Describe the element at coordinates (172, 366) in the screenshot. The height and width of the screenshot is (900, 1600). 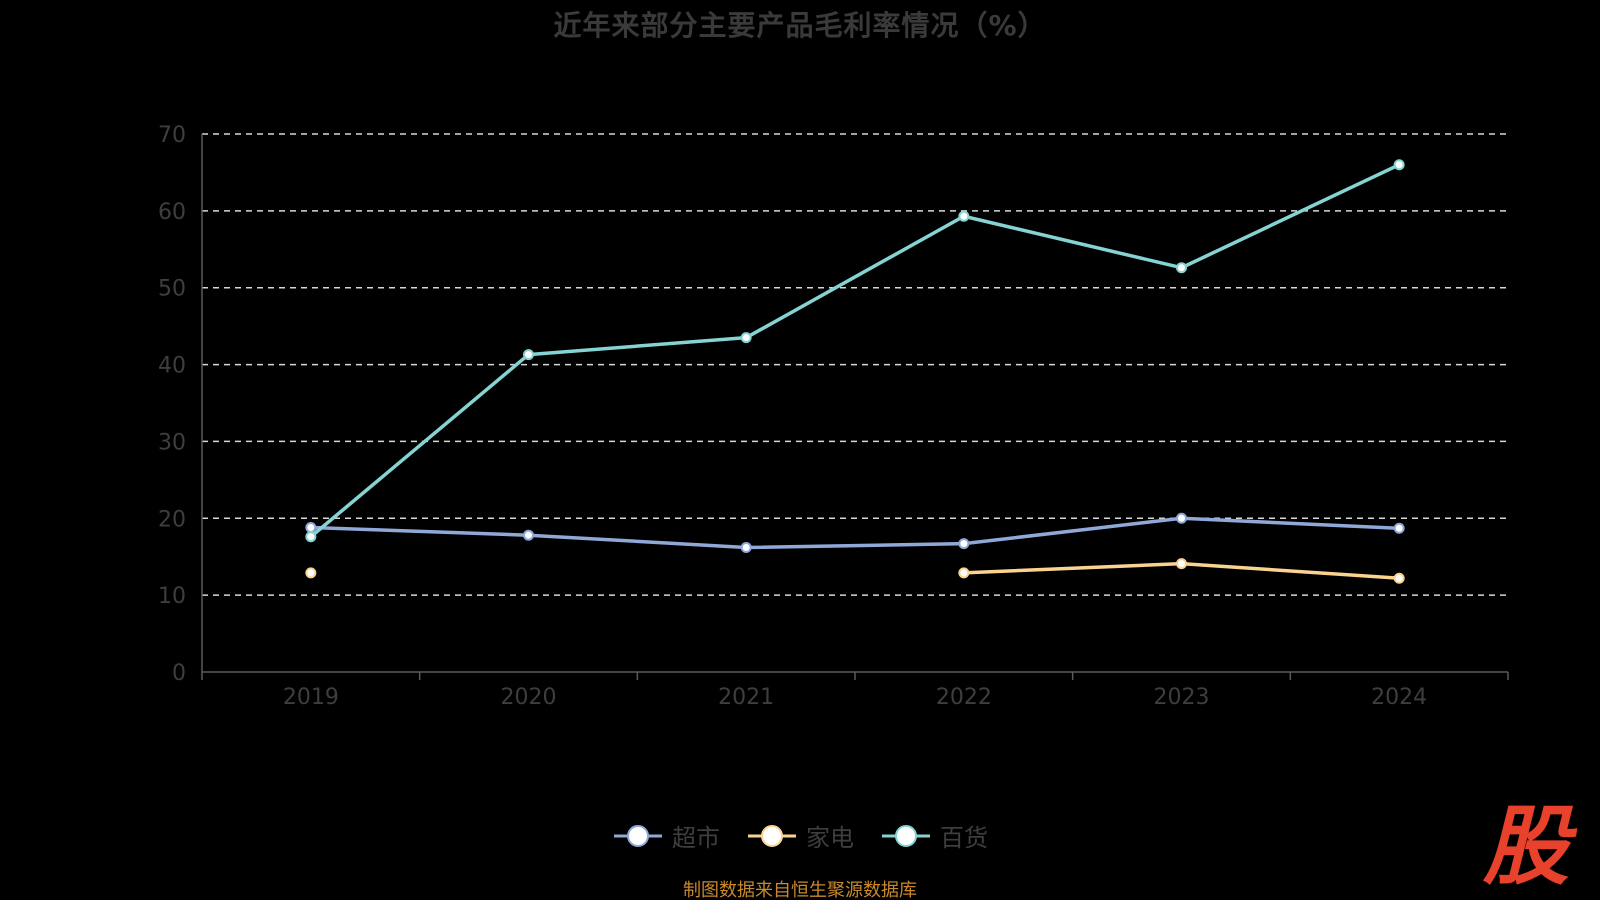
I see `y-tick-label: 40` at that location.